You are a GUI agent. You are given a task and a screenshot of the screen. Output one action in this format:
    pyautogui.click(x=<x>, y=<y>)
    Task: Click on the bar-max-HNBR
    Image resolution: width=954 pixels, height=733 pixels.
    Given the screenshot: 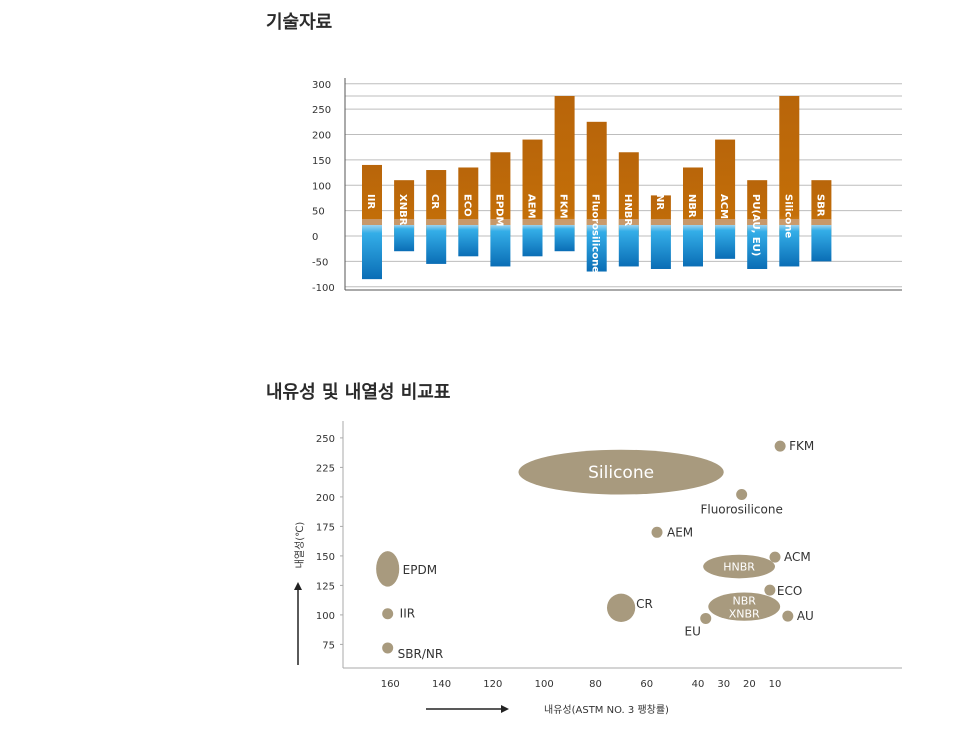 What is the action you would take?
    pyautogui.click(x=628, y=194)
    